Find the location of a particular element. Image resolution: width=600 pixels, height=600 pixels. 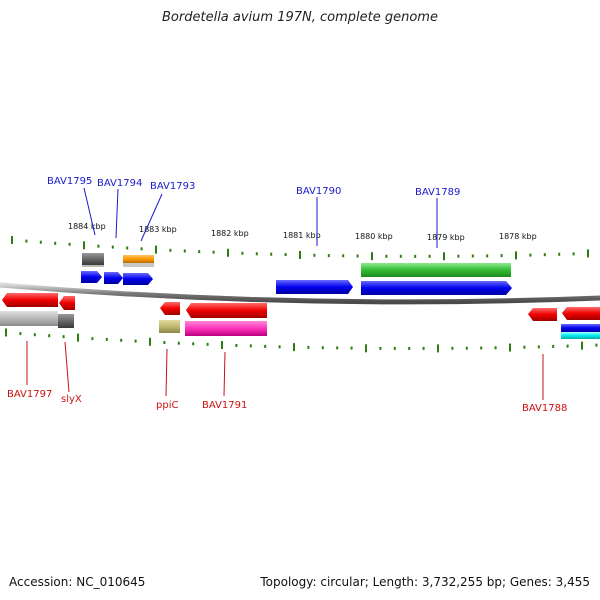

gene-label: BAV1789 is located at coordinates (437, 192).